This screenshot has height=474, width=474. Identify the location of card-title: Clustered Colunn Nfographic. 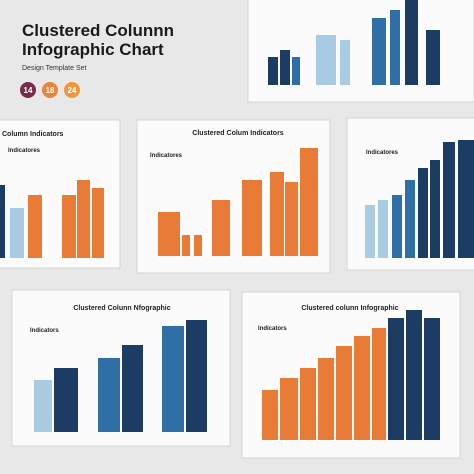
(121, 308).